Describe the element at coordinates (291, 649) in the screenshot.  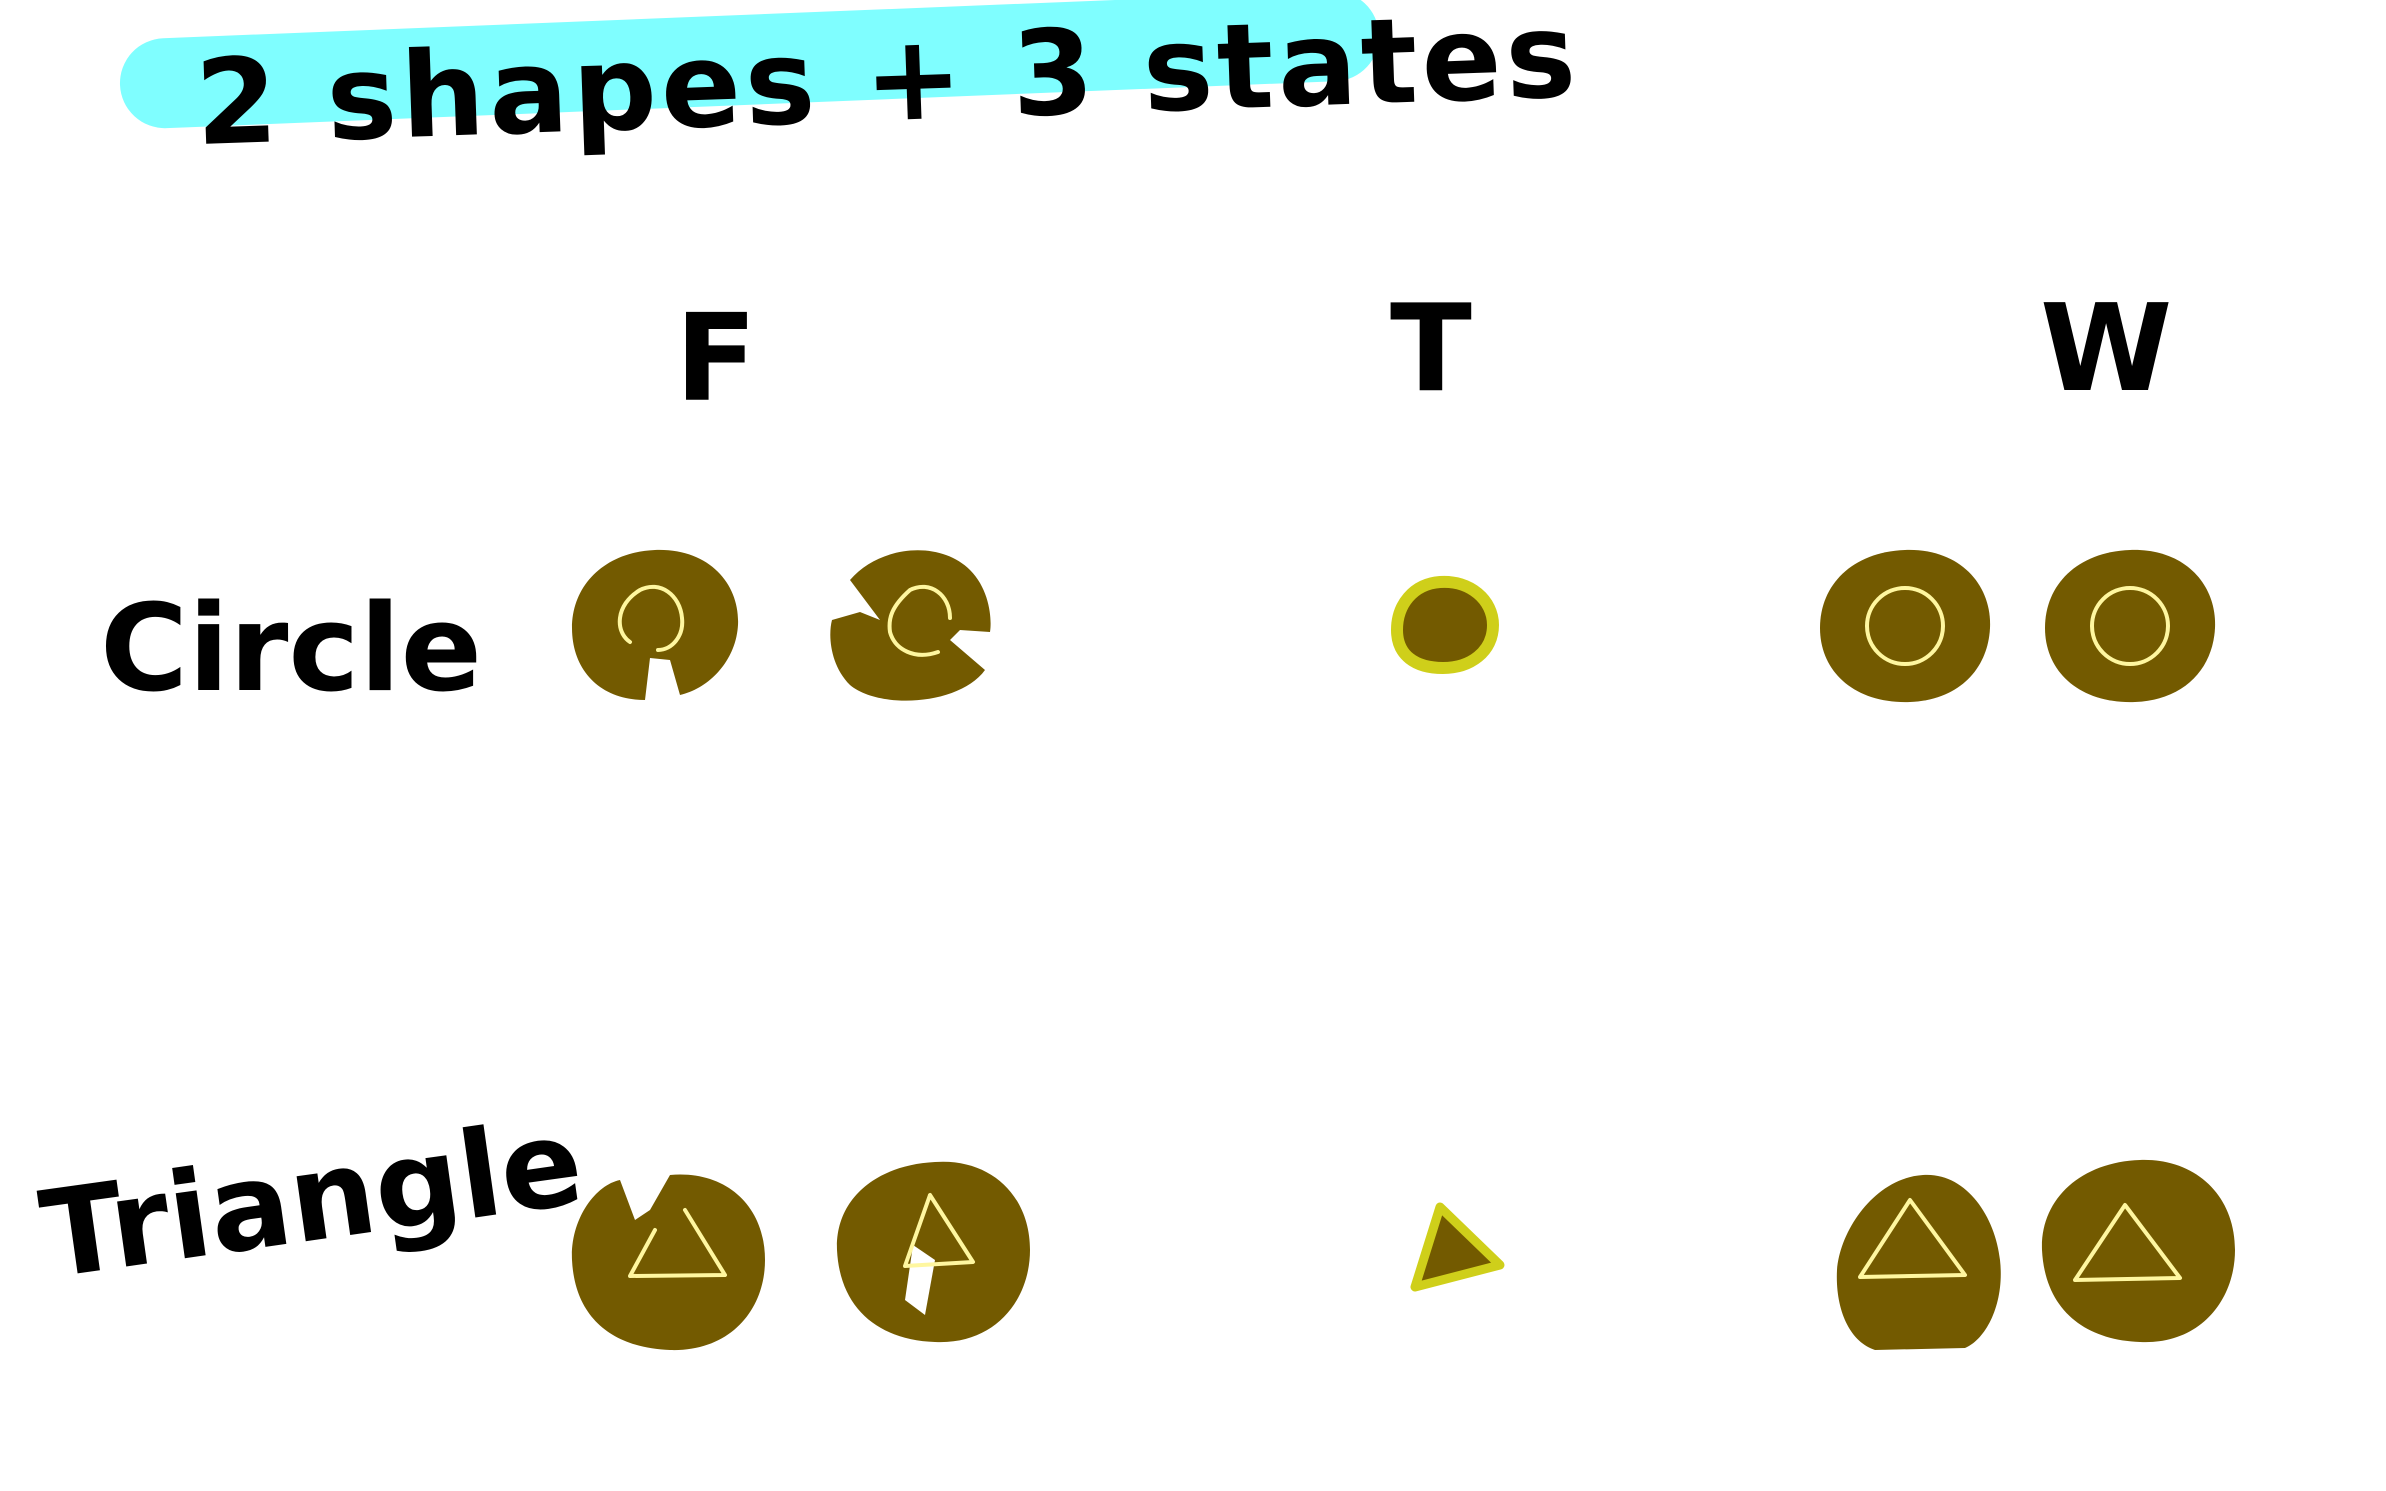
I see `row-label-circle: Circle` at that location.